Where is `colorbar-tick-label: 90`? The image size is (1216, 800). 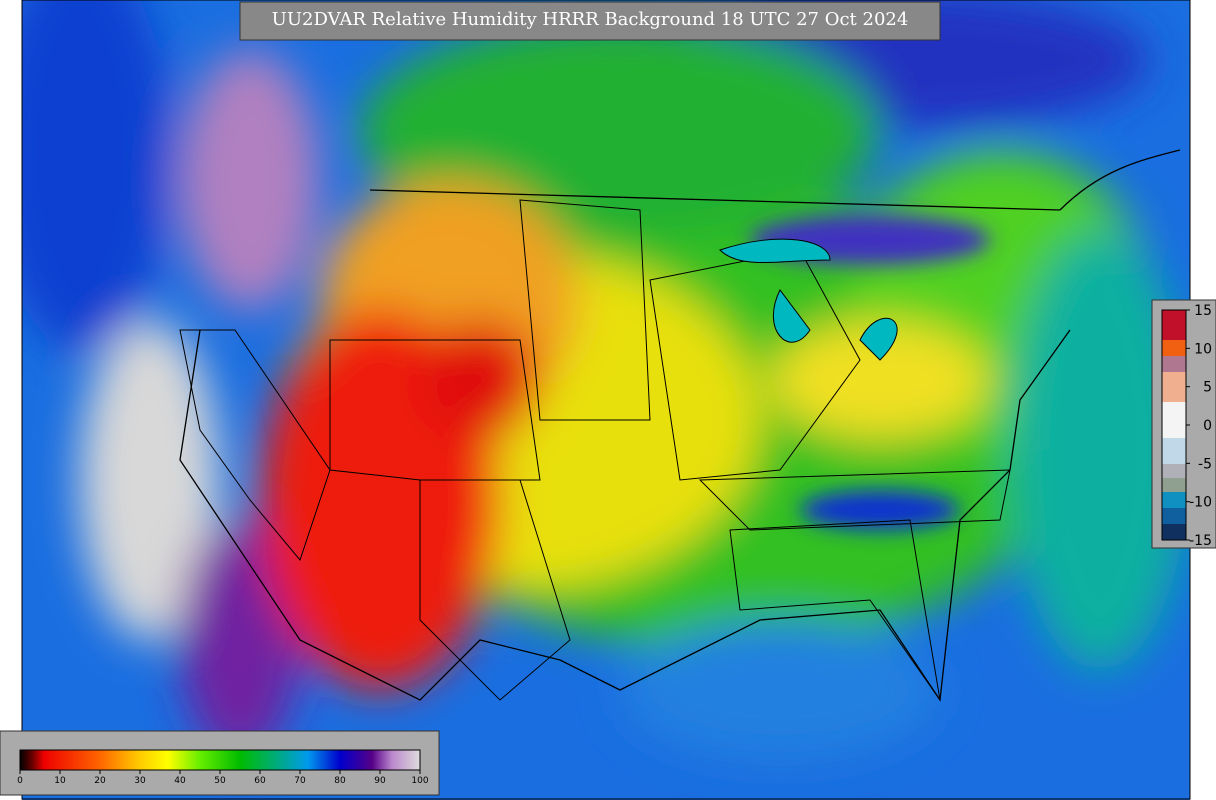 colorbar-tick-label: 90 is located at coordinates (380, 781).